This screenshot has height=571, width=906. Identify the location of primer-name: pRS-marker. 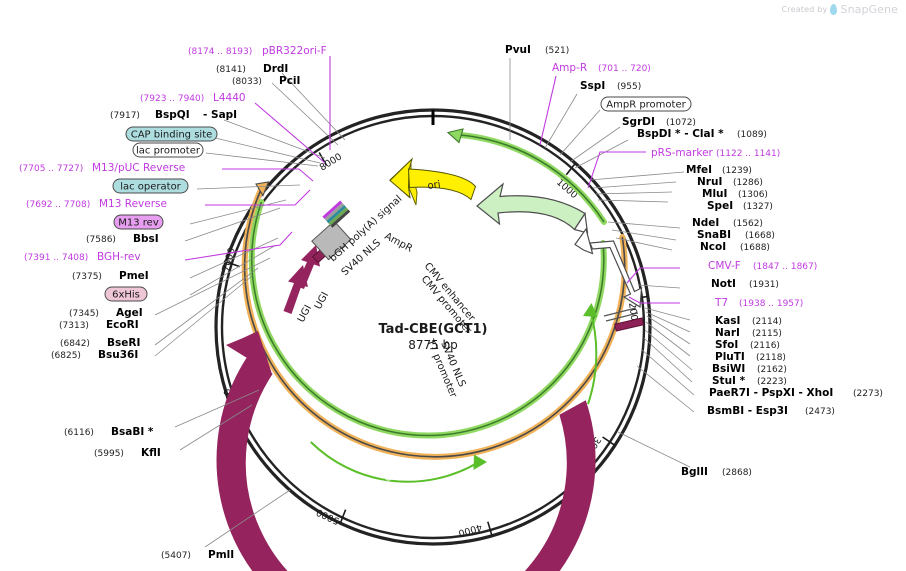
(682, 153).